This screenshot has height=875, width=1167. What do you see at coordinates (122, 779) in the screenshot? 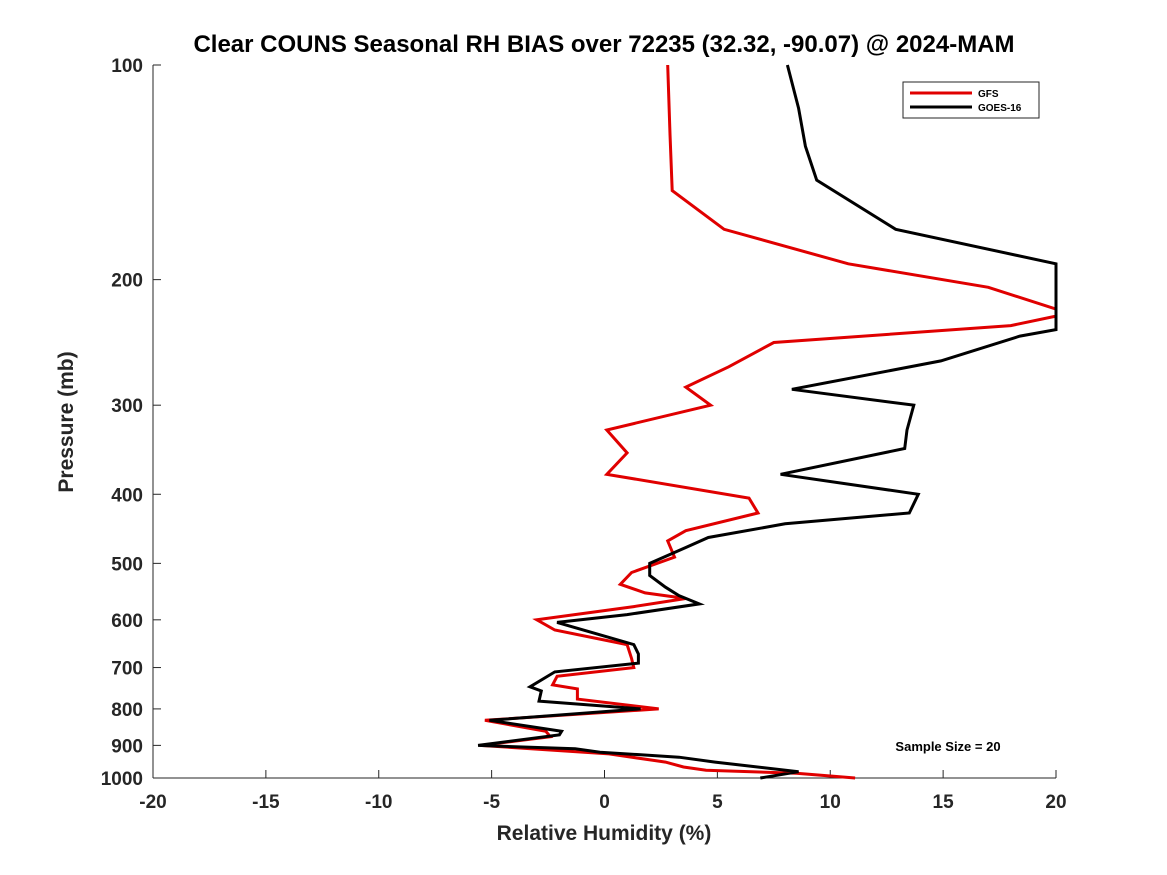
I see `y-tick-label: 1000` at bounding box center [122, 779].